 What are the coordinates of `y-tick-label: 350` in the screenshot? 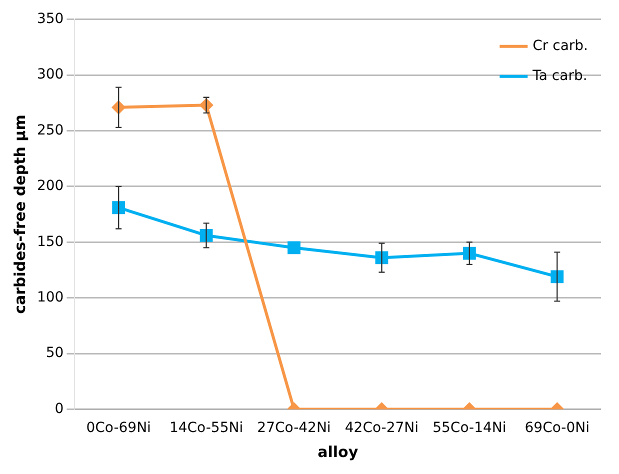 It's located at (50, 19).